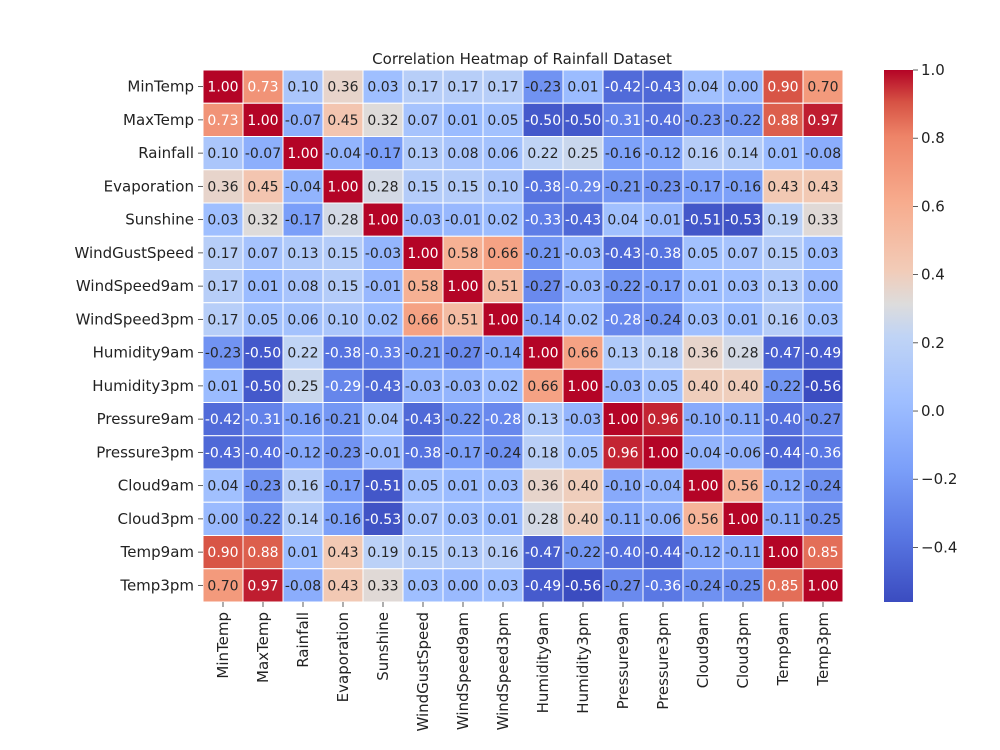  I want to click on cell-value-label: -0.27, so click(463, 354).